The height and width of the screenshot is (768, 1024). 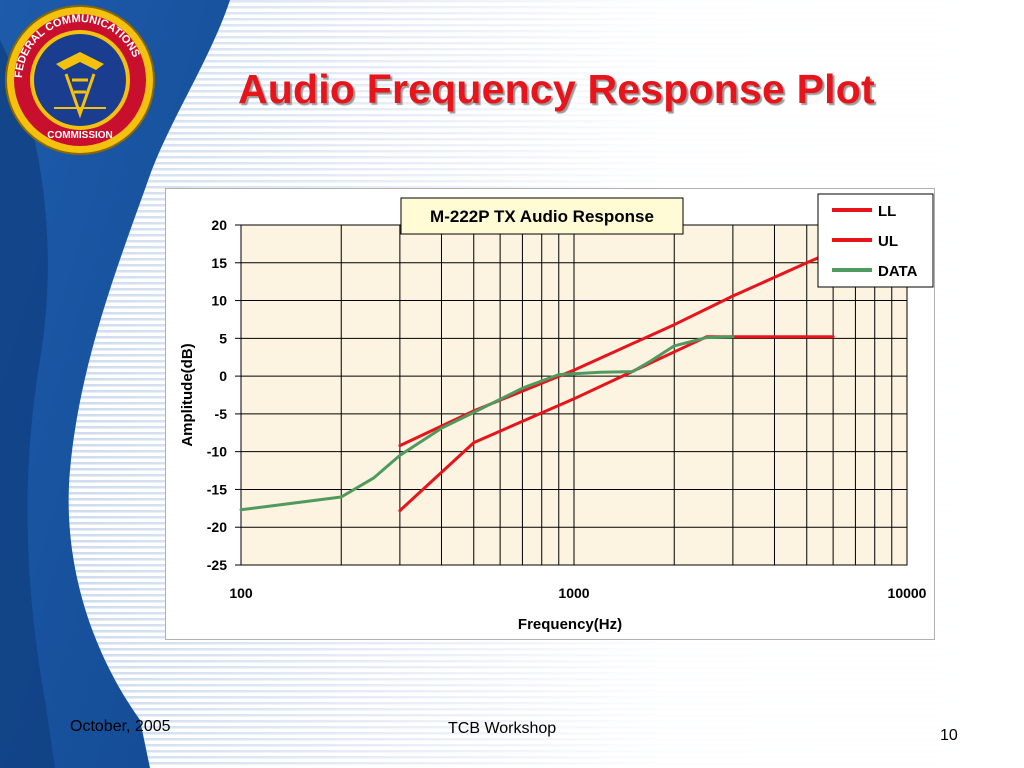 I want to click on y-tick-label: 5, so click(x=223, y=338).